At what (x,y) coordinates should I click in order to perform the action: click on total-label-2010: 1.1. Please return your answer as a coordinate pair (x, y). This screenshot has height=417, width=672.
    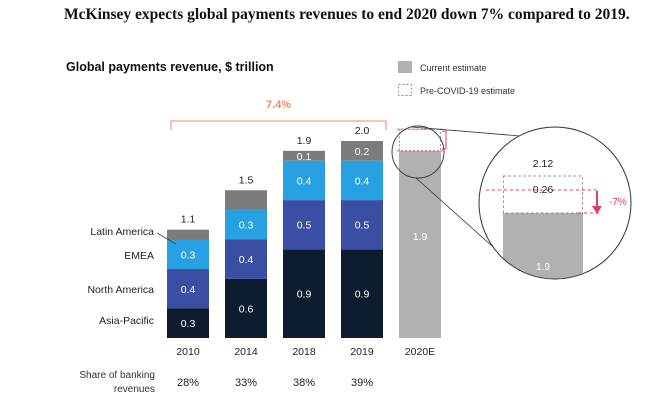
    Looking at the image, I should click on (188, 220).